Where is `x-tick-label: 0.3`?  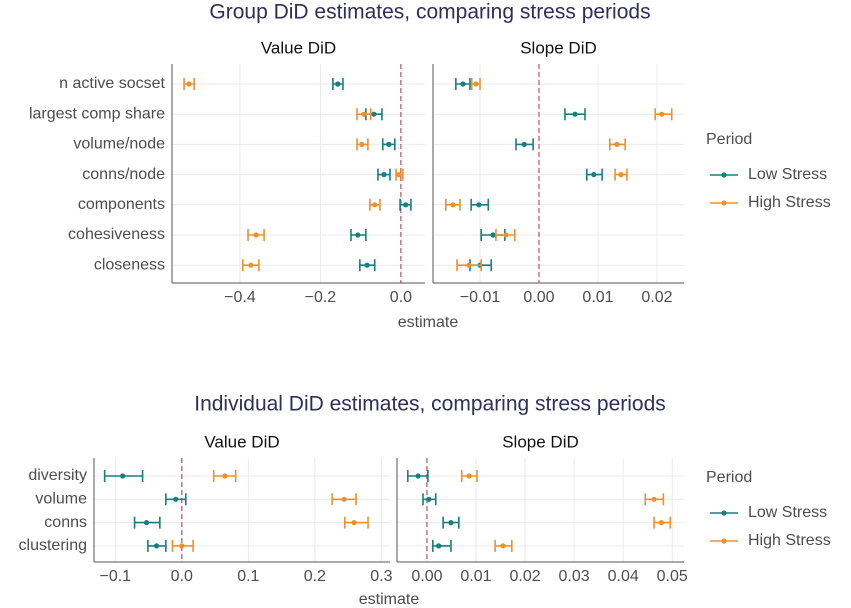 x-tick-label: 0.3 is located at coordinates (381, 576).